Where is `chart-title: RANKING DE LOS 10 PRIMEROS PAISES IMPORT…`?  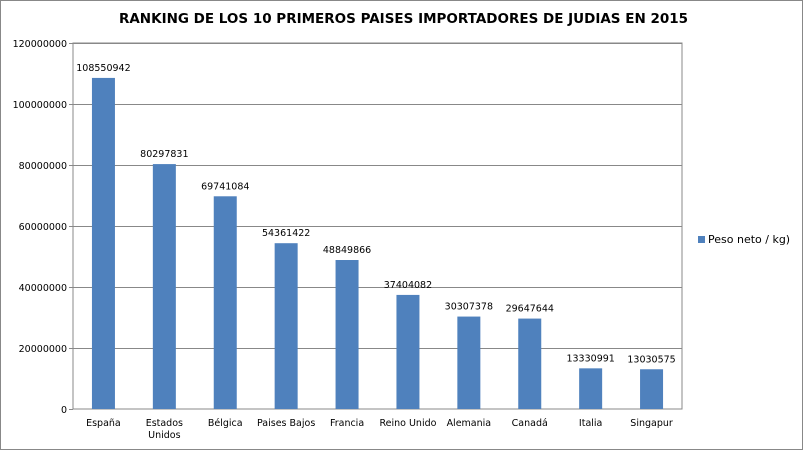
chart-title: RANKING DE LOS 10 PRIMEROS PAISES IMPORT… is located at coordinates (403, 19).